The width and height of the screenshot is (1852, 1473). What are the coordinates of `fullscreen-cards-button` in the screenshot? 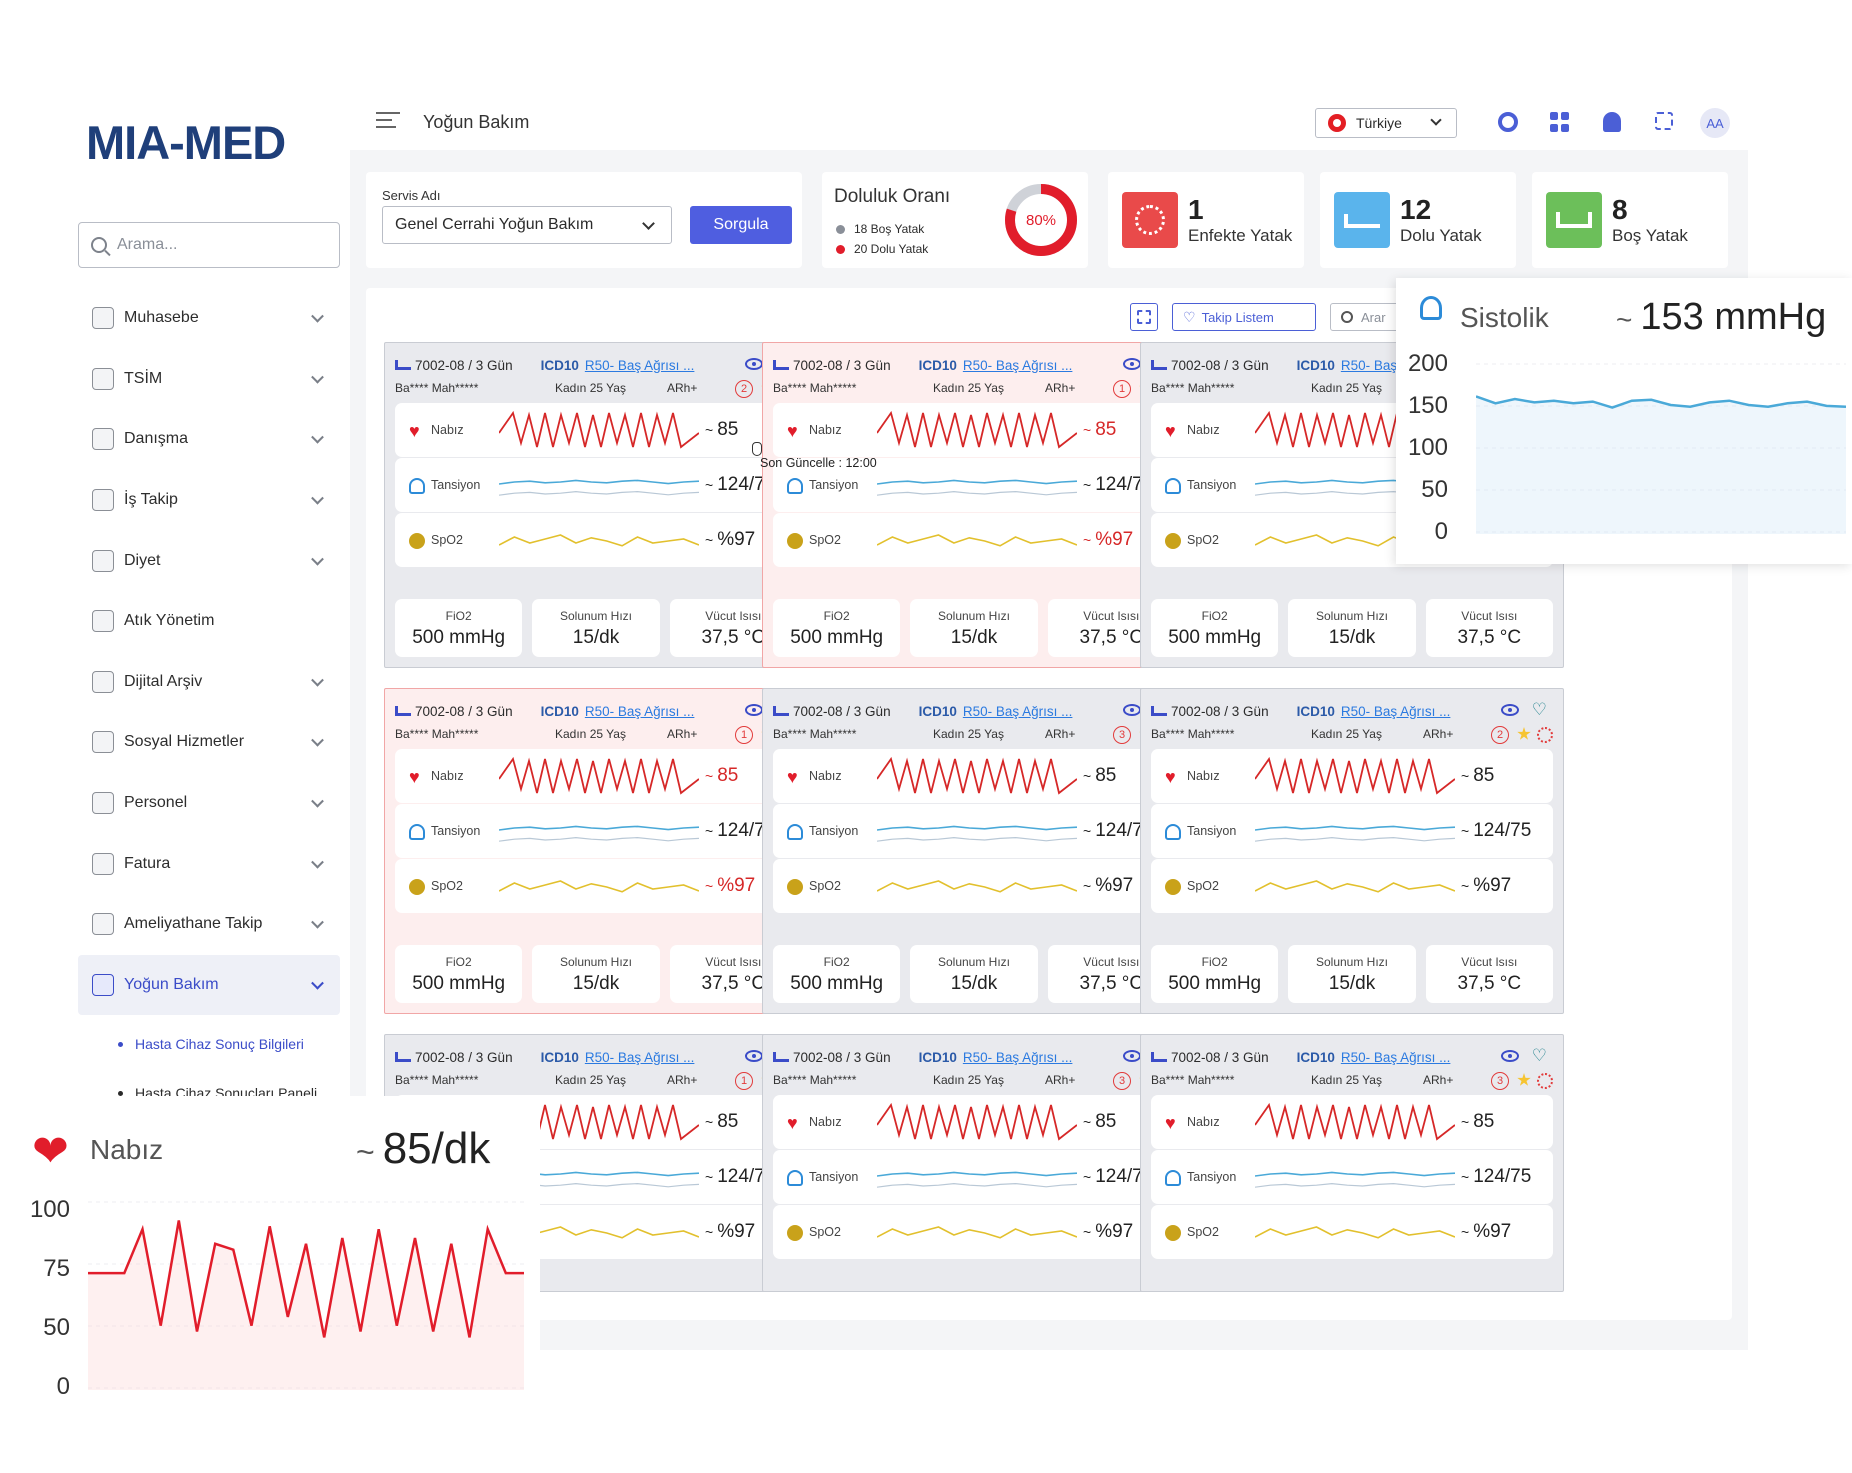 It's located at (1144, 317).